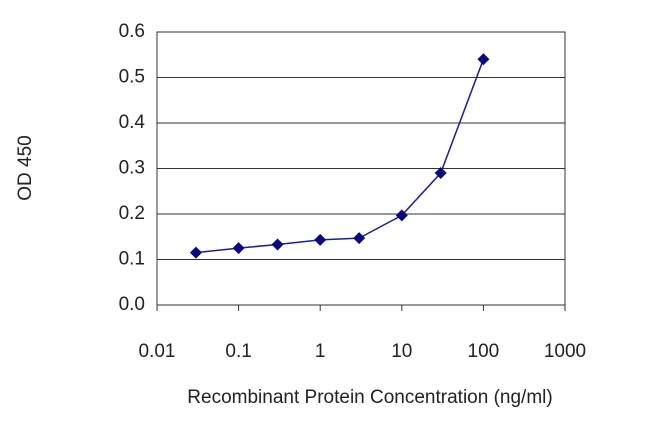  I want to click on y-tick-label: 0.0, so click(132, 304).